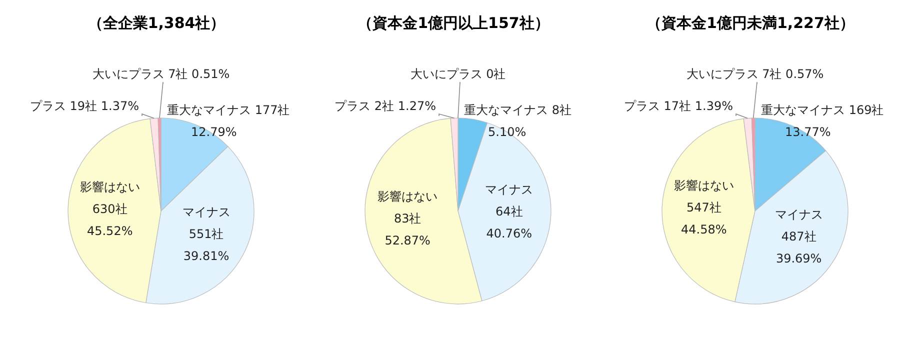 The width and height of the screenshot is (907, 341). Describe the element at coordinates (799, 248) in the screenshot. I see `data-label: 487社 39.69%` at that location.